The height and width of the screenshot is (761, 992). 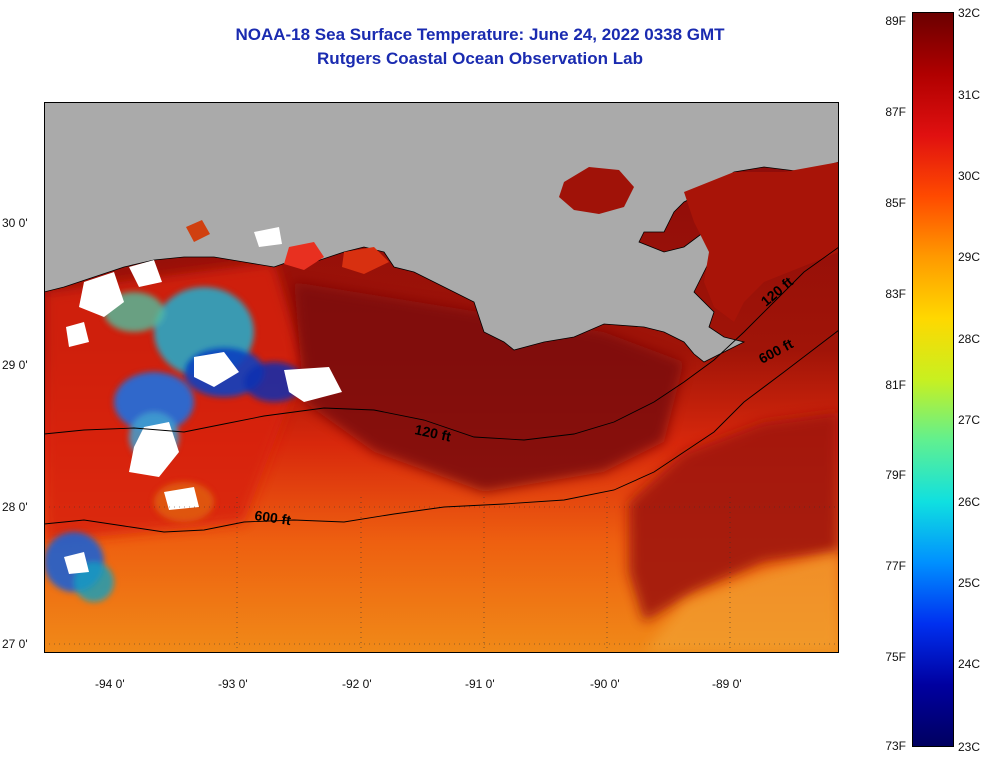 What do you see at coordinates (969, 747) in the screenshot?
I see `colorbar-c-label: 23C` at bounding box center [969, 747].